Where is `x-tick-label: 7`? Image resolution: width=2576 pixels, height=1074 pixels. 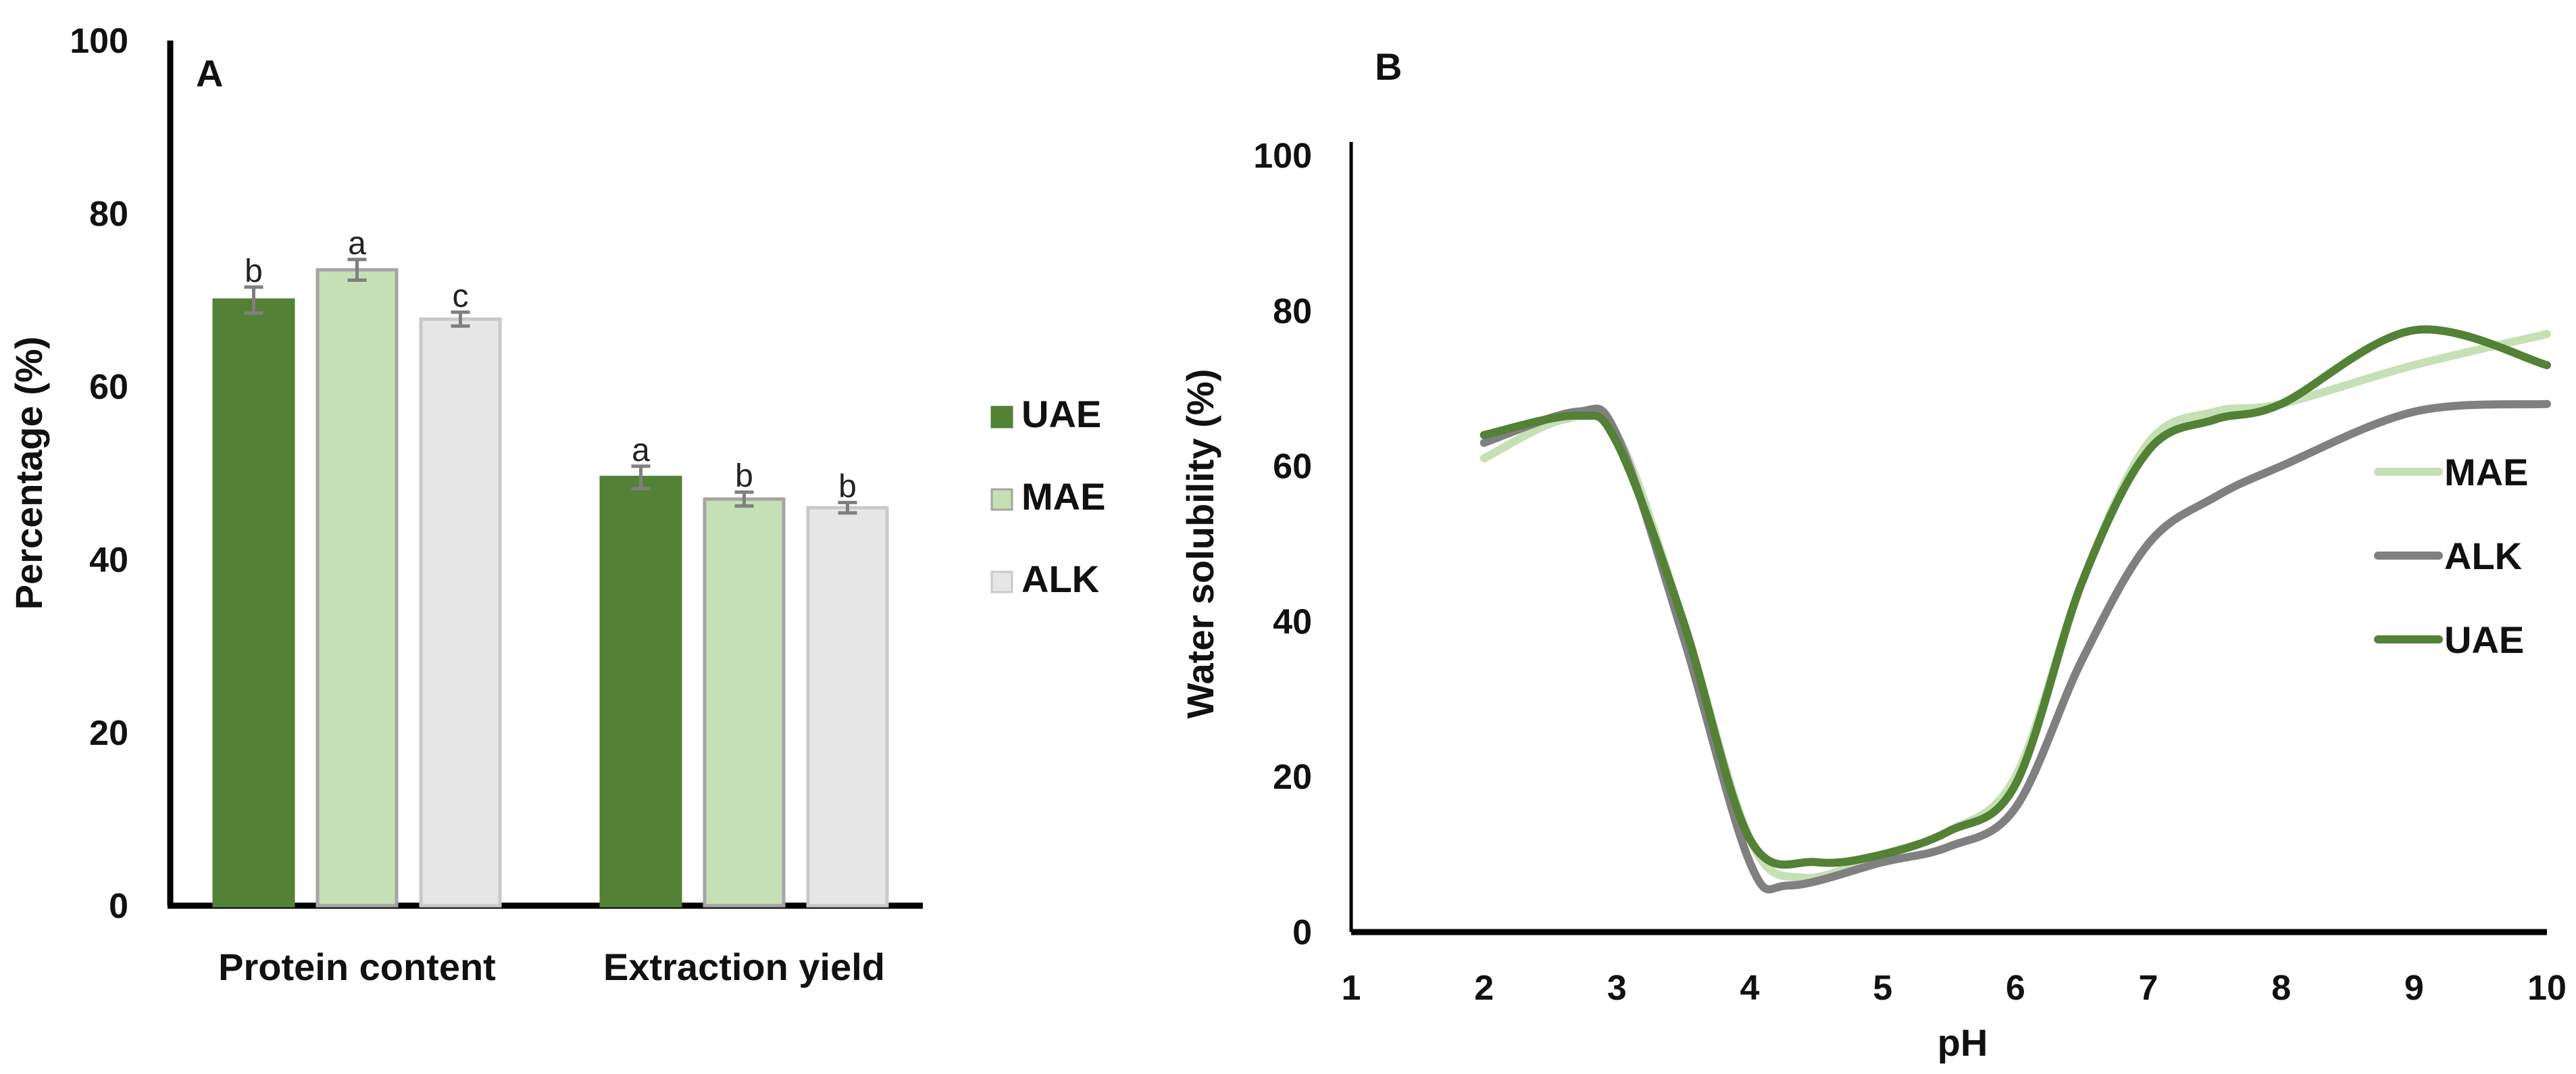
x-tick-label: 7 is located at coordinates (2148, 988).